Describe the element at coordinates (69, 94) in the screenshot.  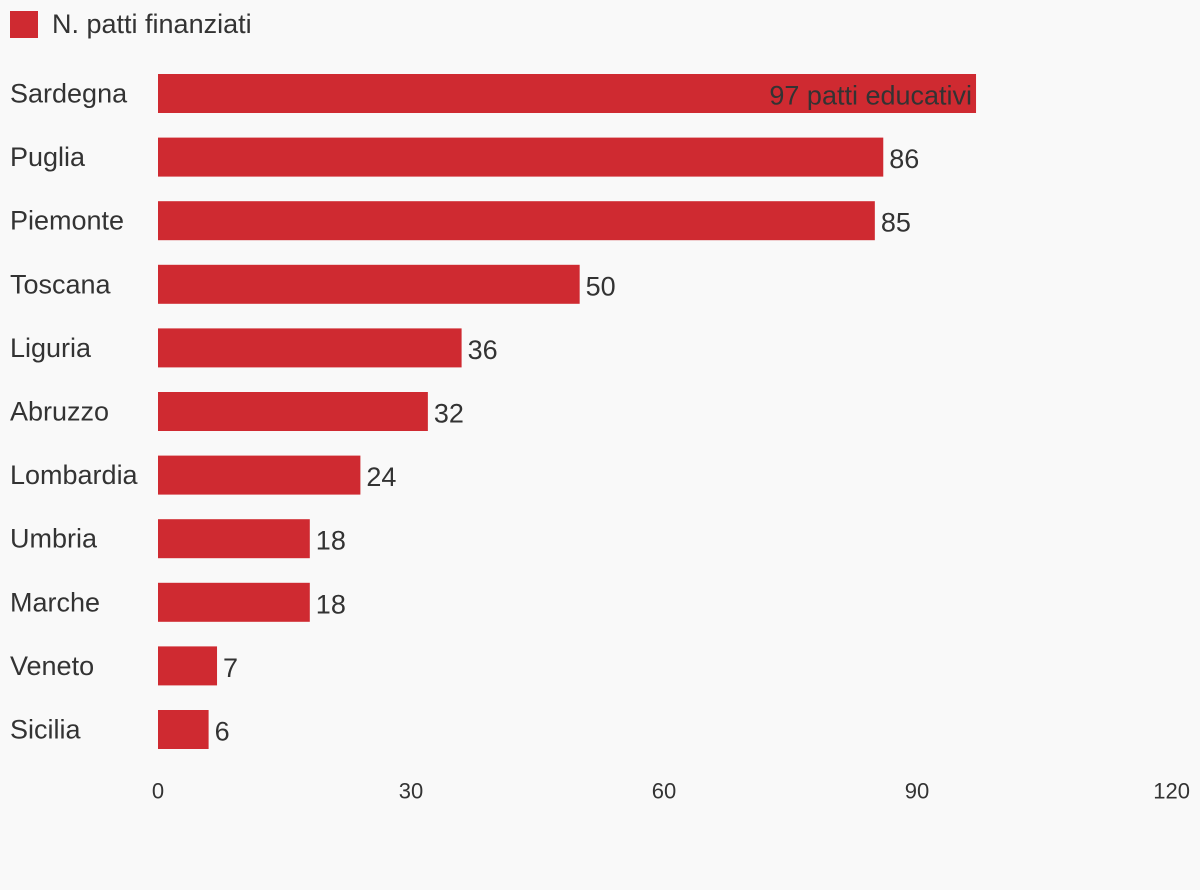
I see `category-label: Sardegna` at that location.